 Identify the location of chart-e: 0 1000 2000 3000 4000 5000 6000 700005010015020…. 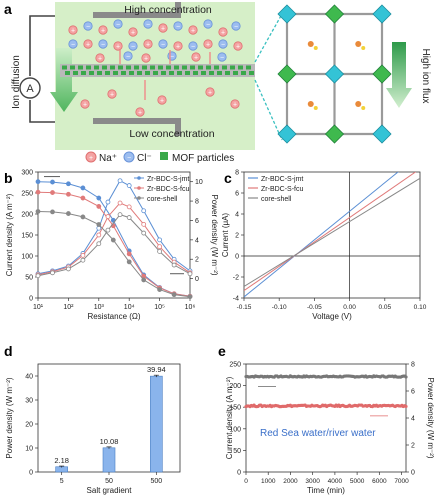
(330, 429).